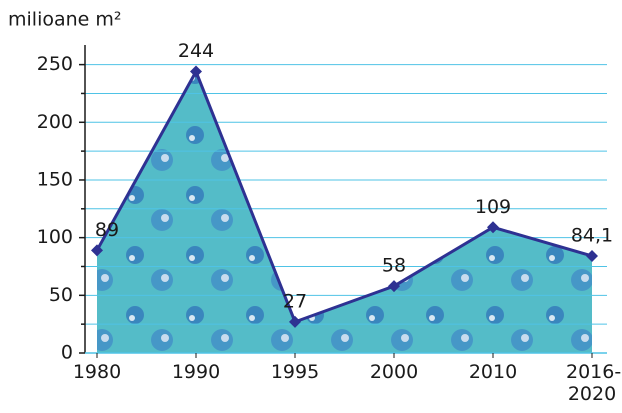 The width and height of the screenshot is (622, 413). Describe the element at coordinates (61, 295) in the screenshot. I see `y-tick-label: 50` at that location.